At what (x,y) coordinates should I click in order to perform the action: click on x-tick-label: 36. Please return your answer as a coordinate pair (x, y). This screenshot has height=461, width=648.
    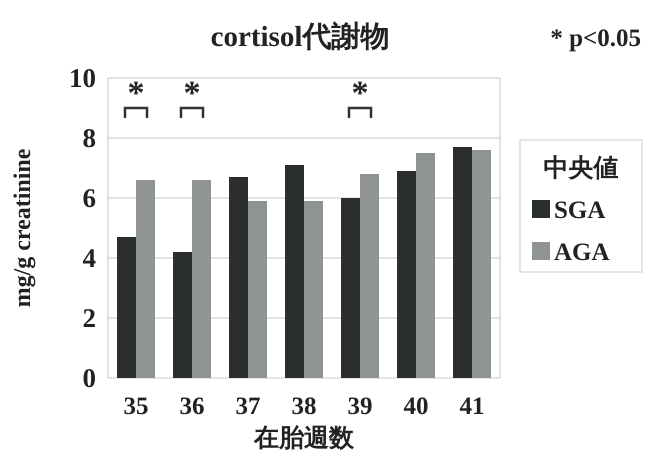
    Looking at the image, I should click on (192, 406).